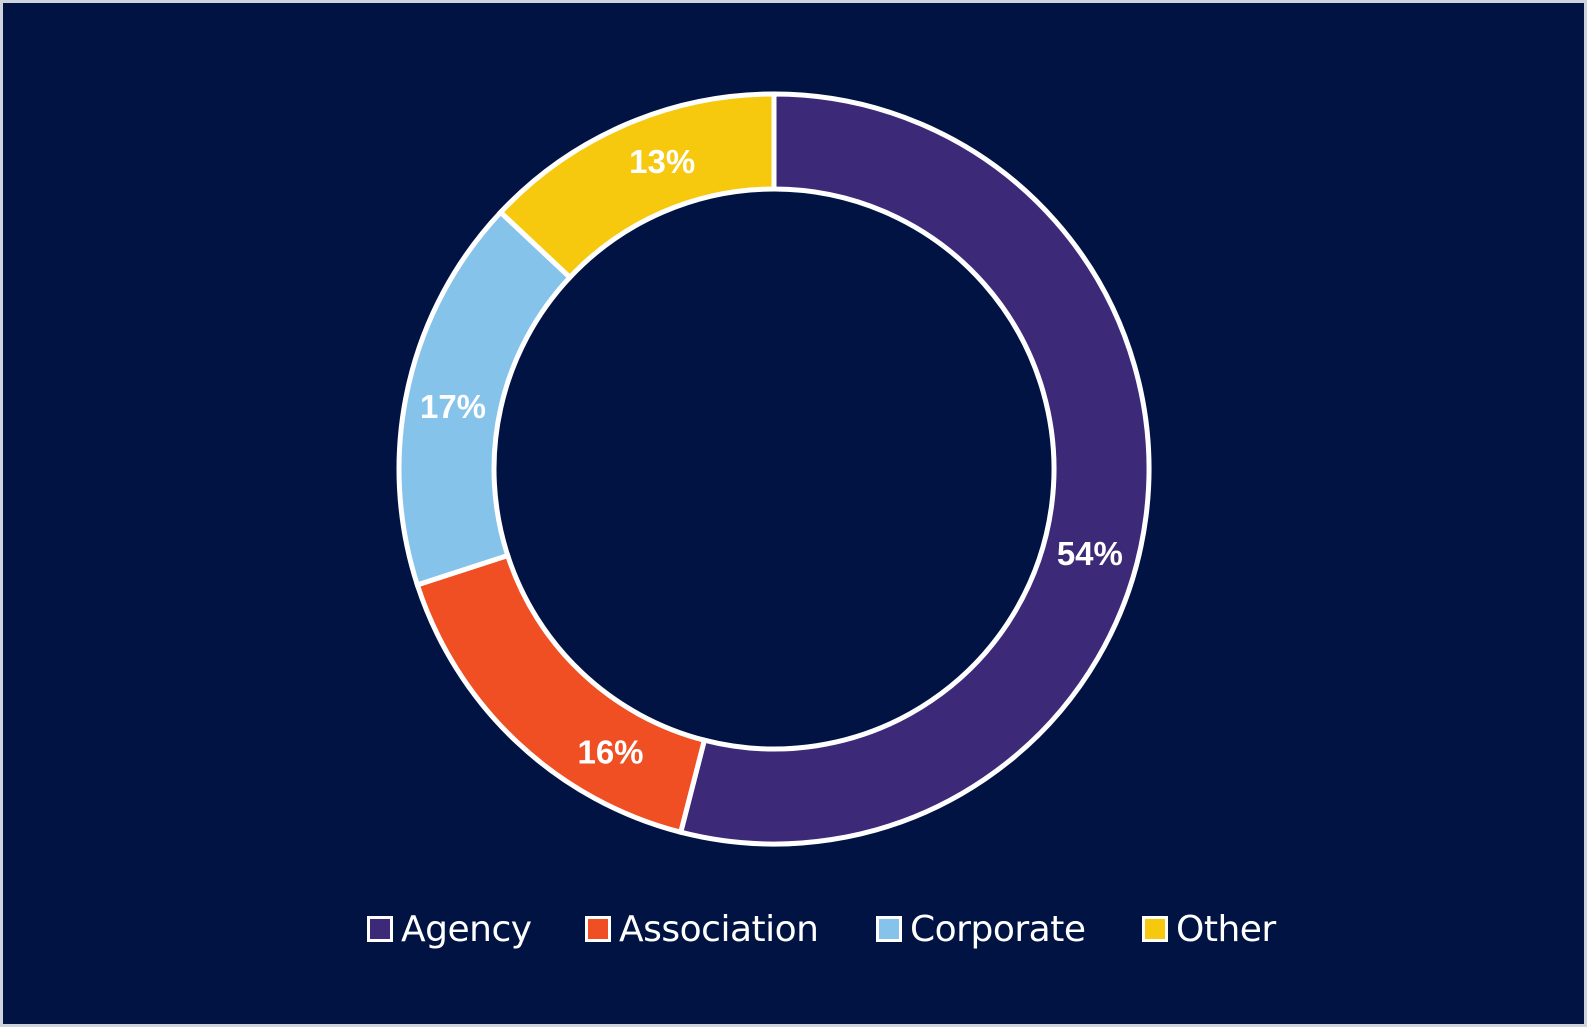 Image resolution: width=1587 pixels, height=1030 pixels. Describe the element at coordinates (1155, 929) in the screenshot. I see `legend-swatch-other` at that location.